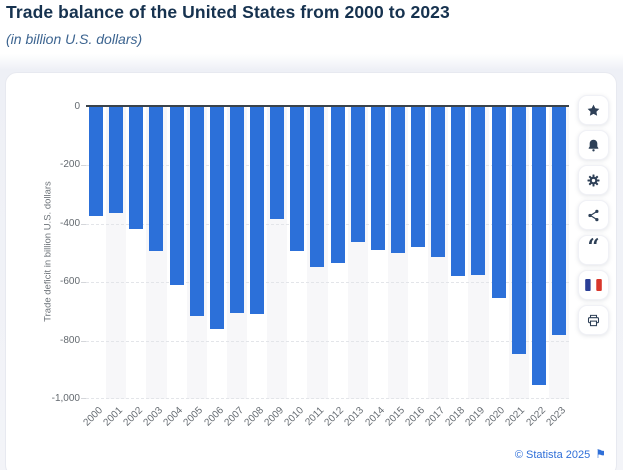 The height and width of the screenshot is (470, 623). What do you see at coordinates (337, 185) in the screenshot?
I see `bar-2012` at bounding box center [337, 185].